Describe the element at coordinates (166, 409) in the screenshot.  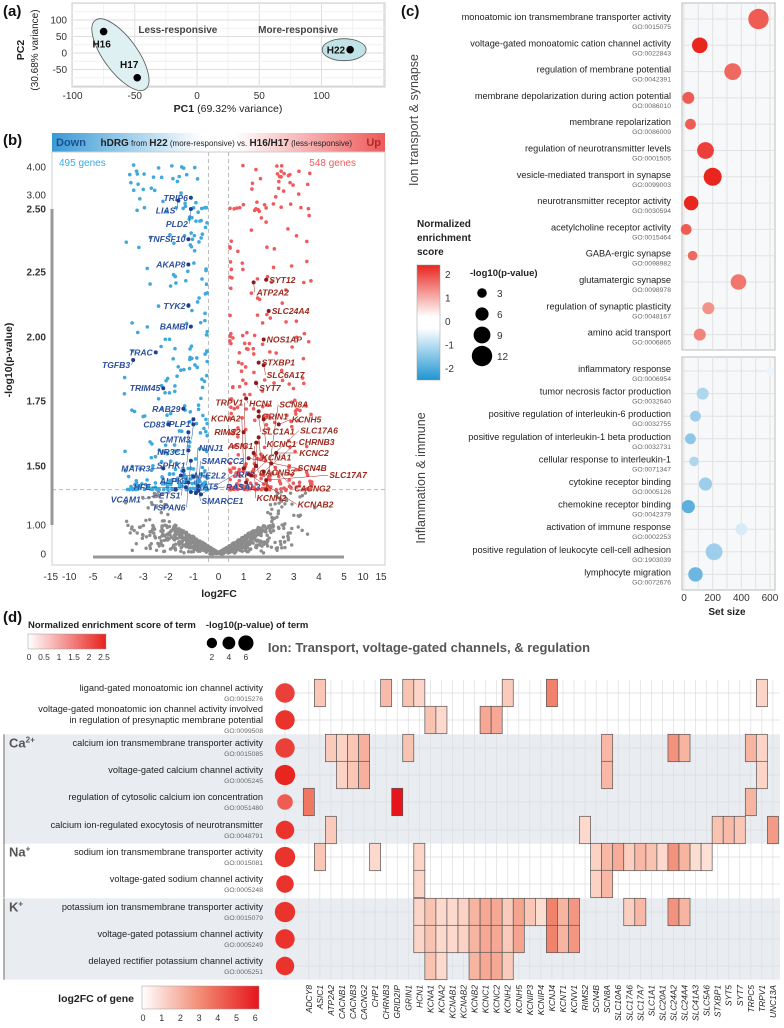
I see `volcano-gene-label-down: RAB29` at that location.